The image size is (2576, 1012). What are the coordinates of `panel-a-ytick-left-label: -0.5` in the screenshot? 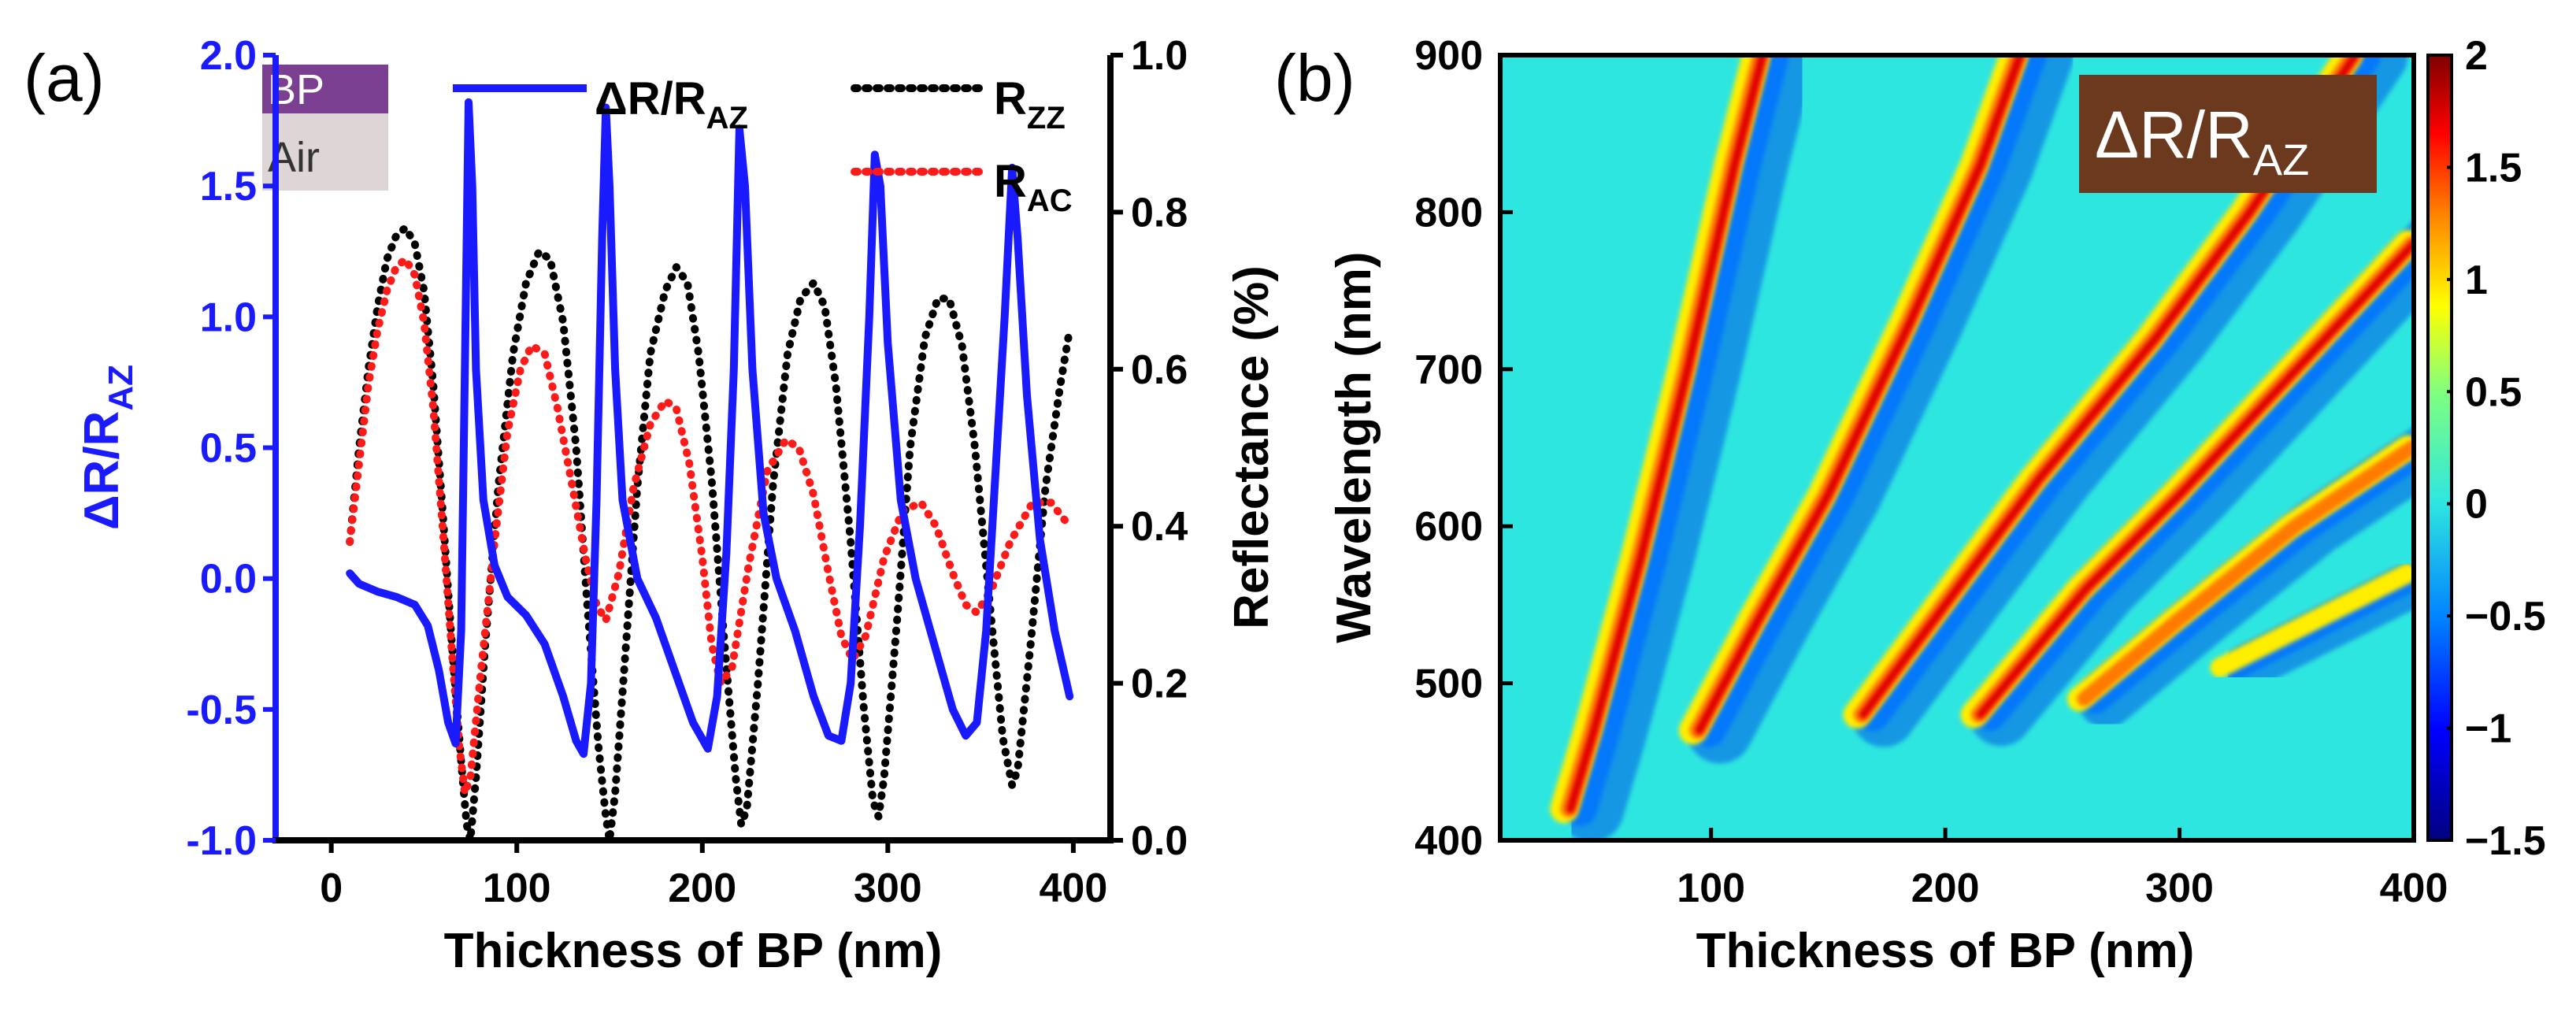 It's located at (221, 710).